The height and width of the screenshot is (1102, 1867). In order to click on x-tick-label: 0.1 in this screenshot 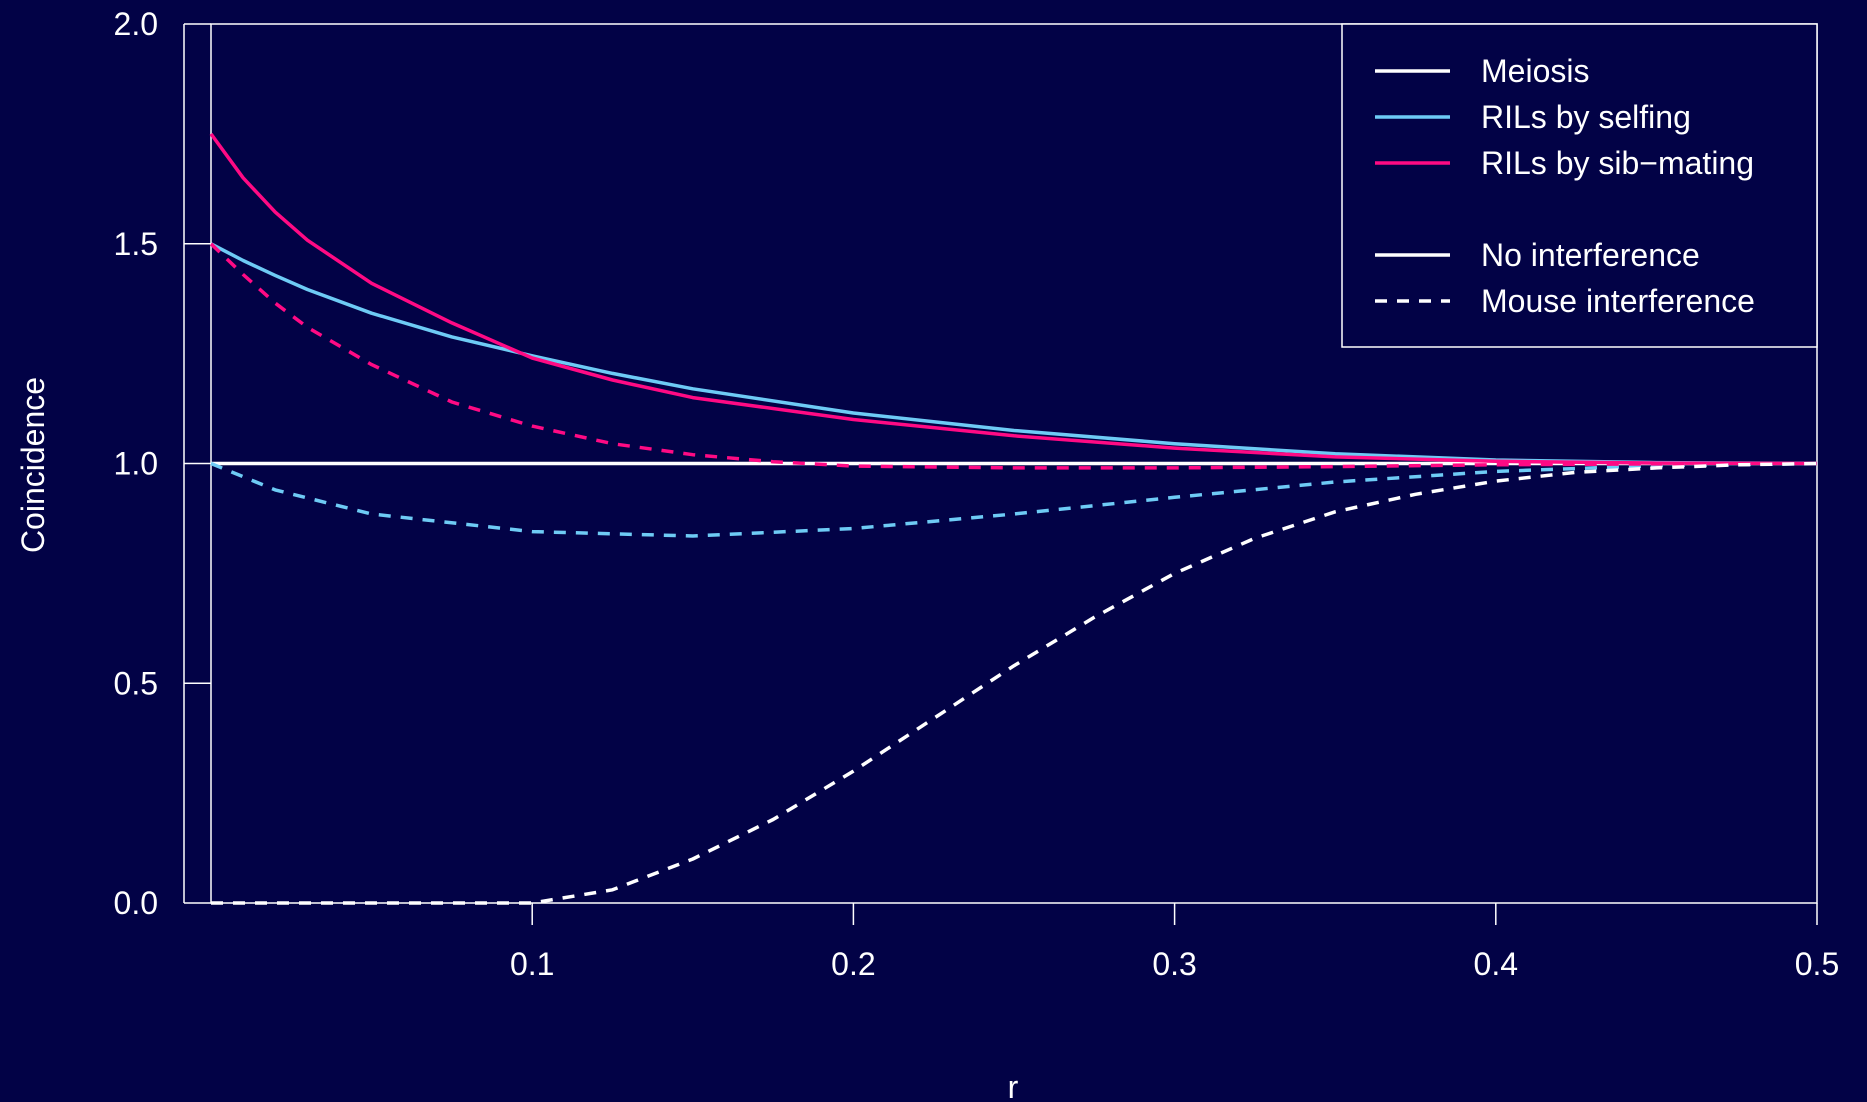, I will do `click(532, 964)`.